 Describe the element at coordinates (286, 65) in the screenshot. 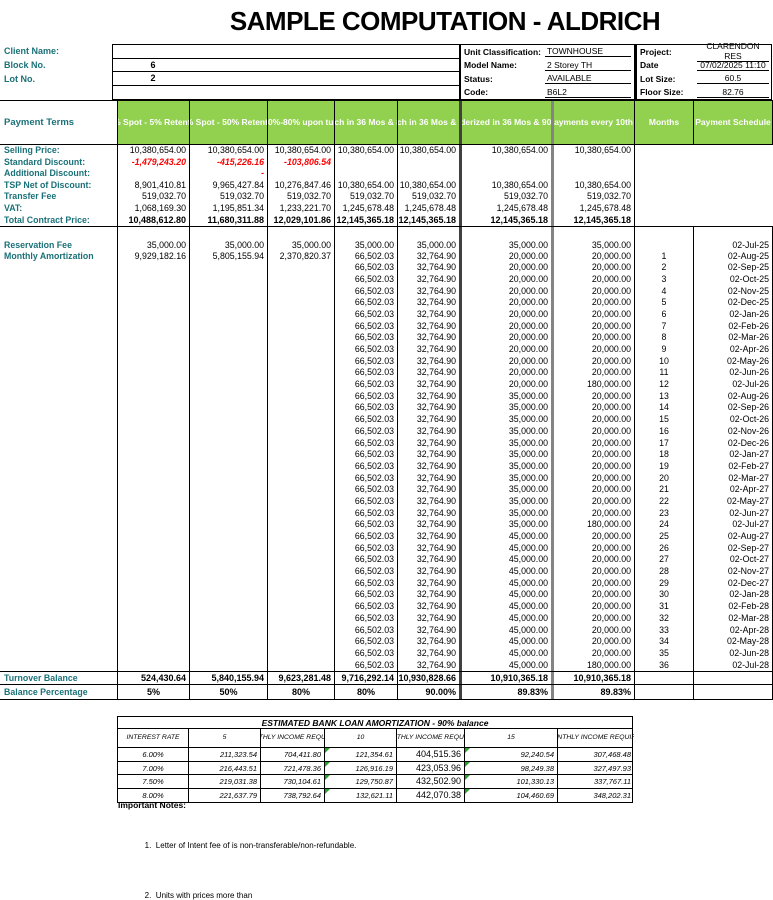

I see `block-no-field: 6` at that location.